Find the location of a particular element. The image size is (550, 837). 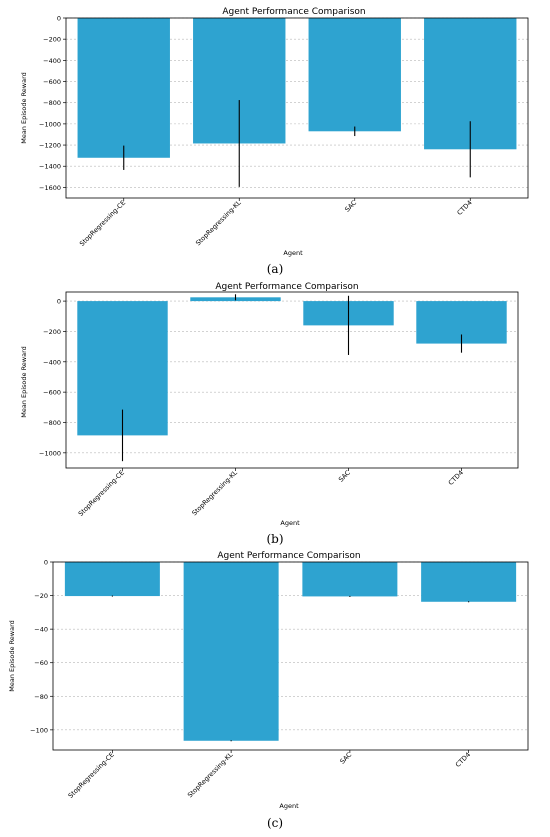

y-tick-label: −80 is located at coordinates (41, 697).